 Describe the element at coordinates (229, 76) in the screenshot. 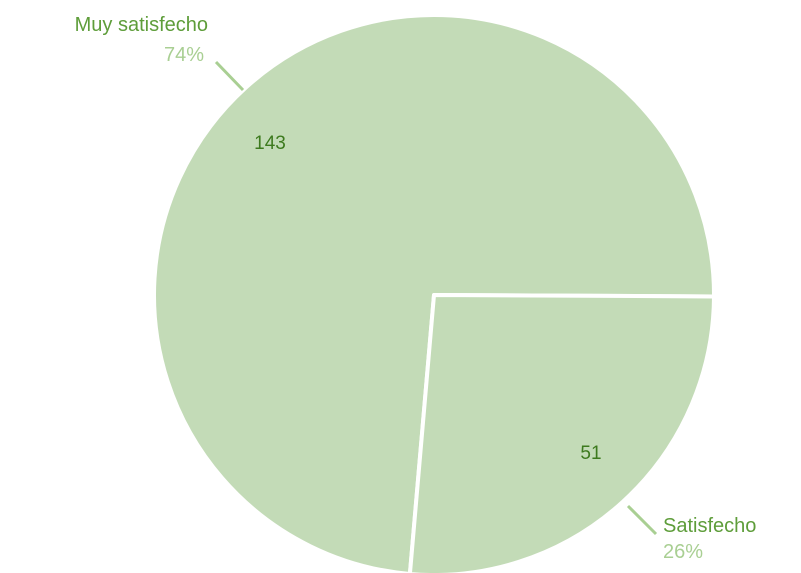

I see `leader-line-muy-satisfecho` at that location.